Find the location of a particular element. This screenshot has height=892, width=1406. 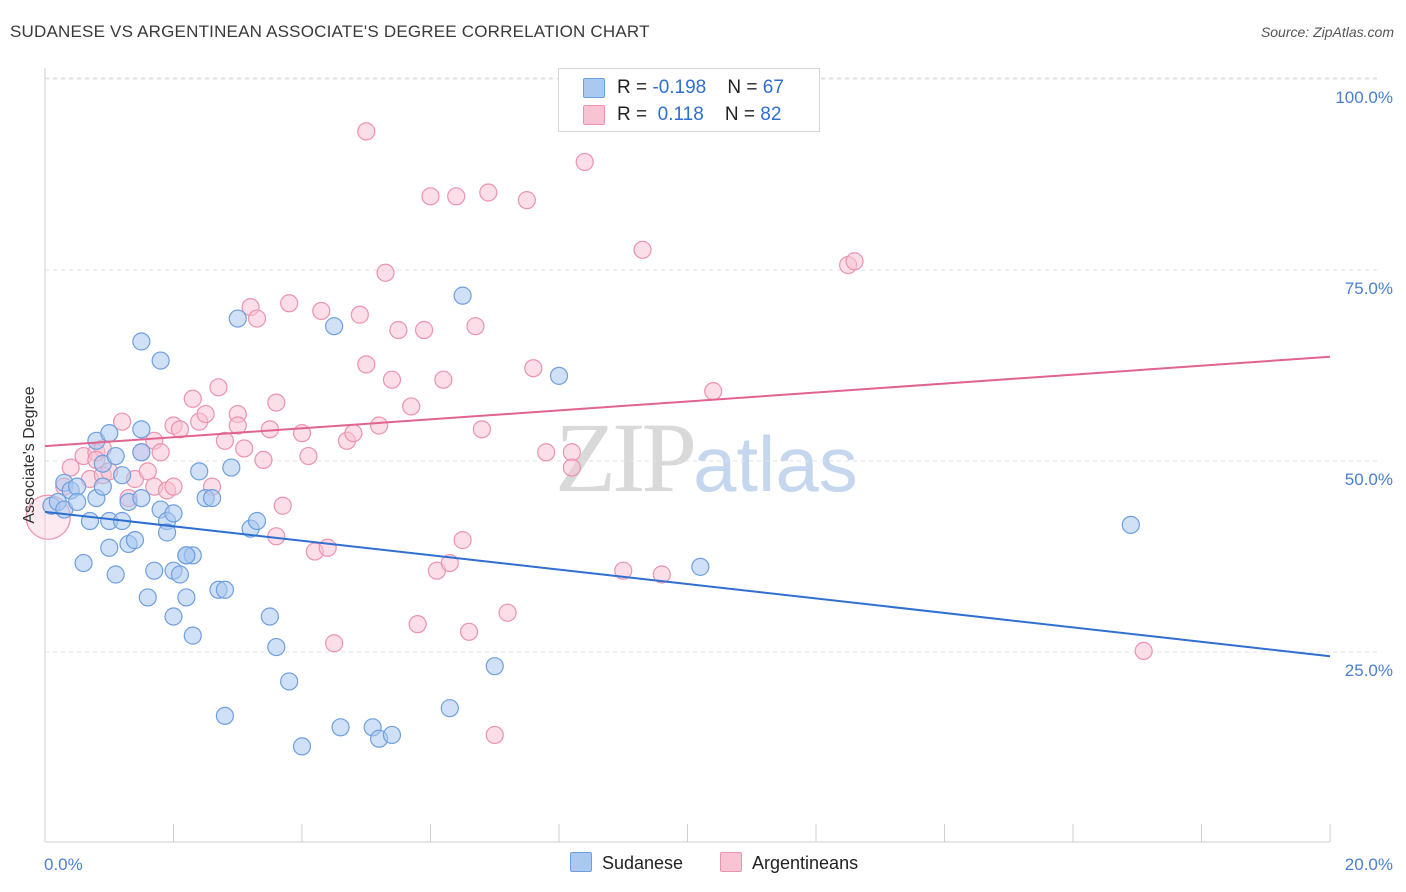

r-value: -0.198 is located at coordinates (679, 87).